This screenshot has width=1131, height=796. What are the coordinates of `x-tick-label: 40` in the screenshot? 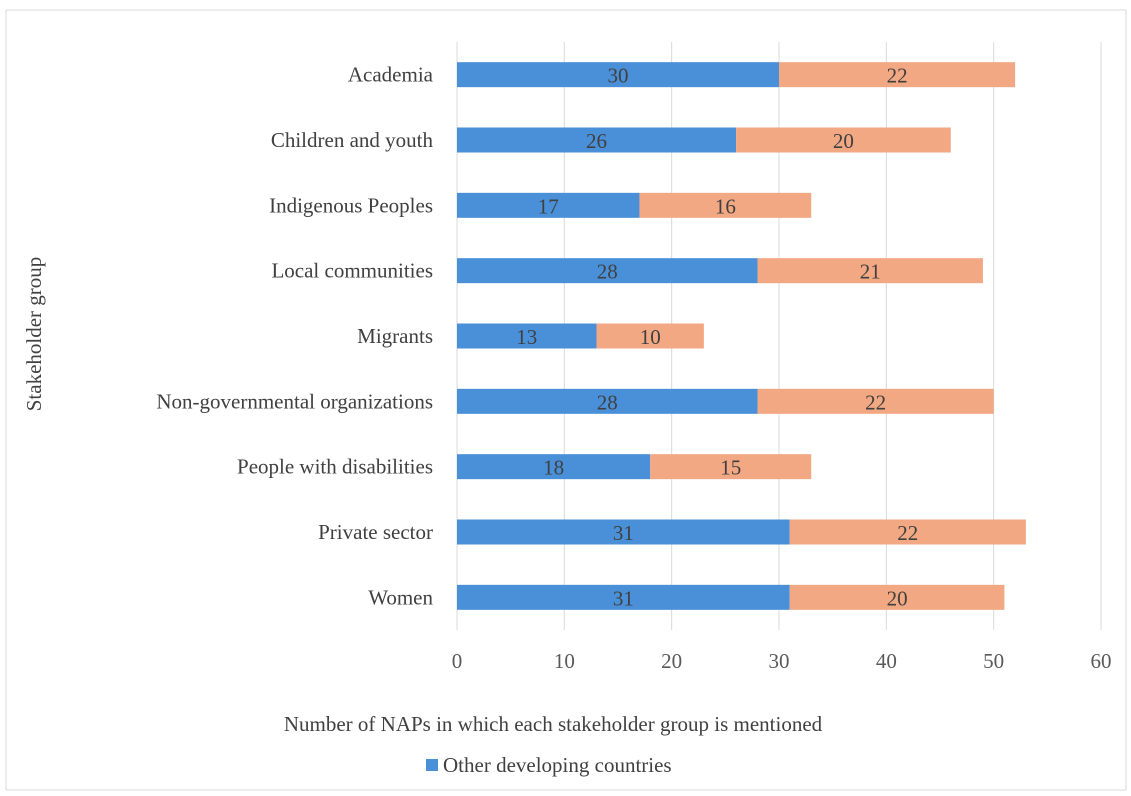 It's located at (886, 661).